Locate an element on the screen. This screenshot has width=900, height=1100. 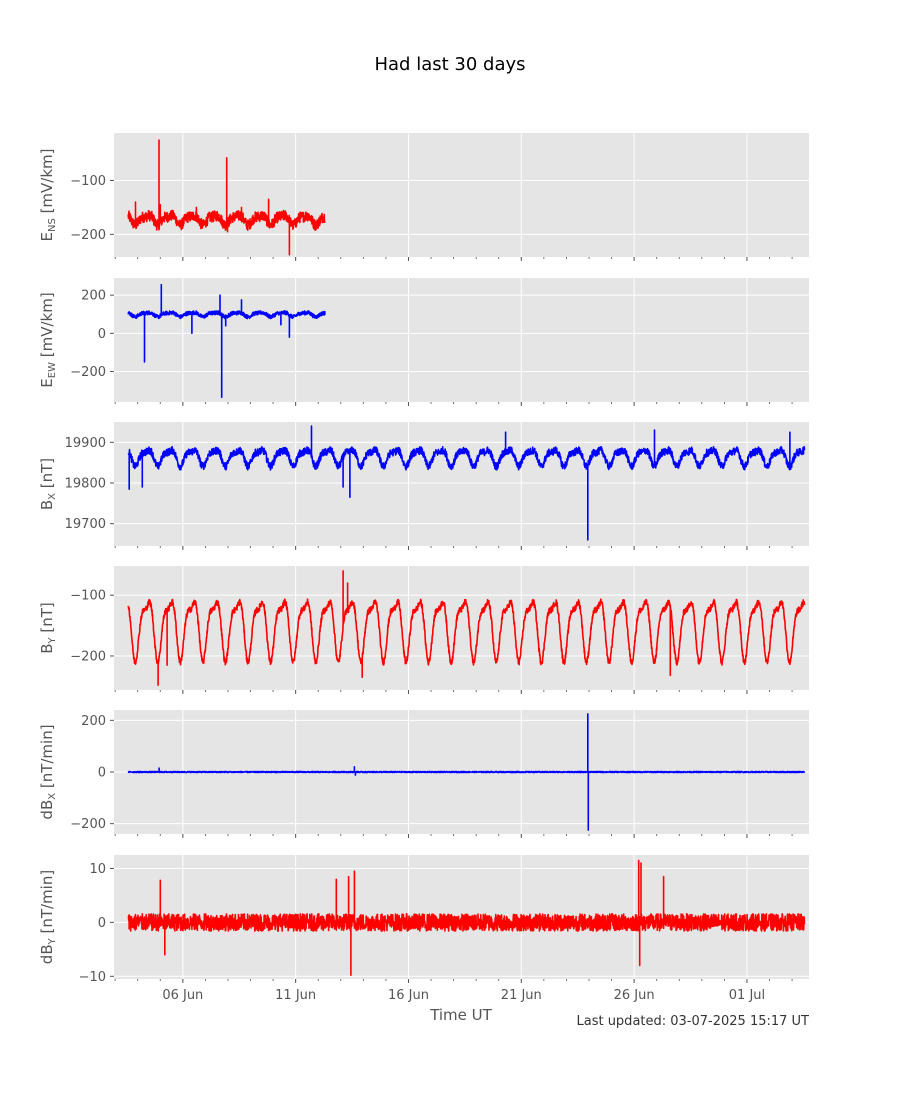
y-tick-label: 19800 is located at coordinates (85, 483).